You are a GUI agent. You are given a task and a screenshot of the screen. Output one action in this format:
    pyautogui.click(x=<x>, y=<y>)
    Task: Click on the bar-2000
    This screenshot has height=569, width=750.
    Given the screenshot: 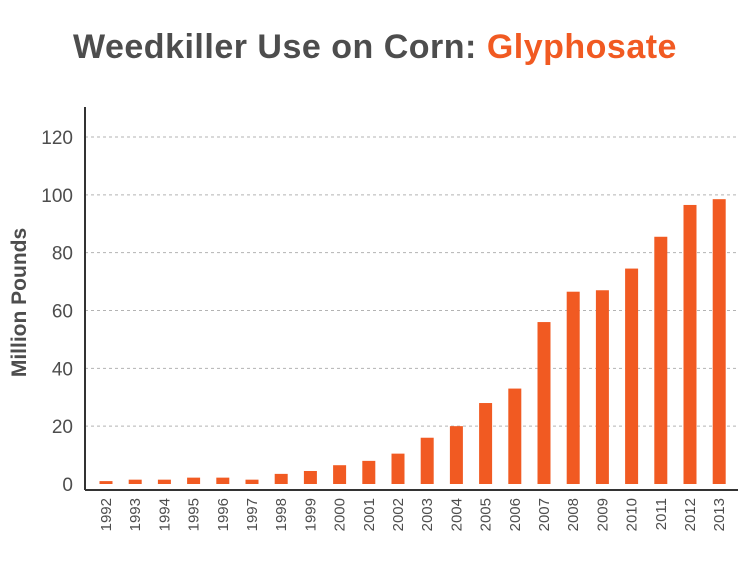 What is the action you would take?
    pyautogui.click(x=340, y=474)
    